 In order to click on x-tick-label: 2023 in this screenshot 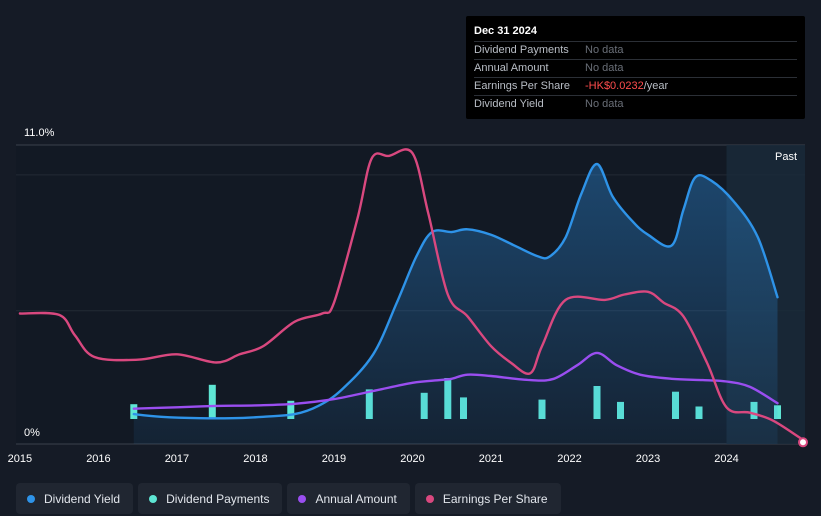, I will do `click(648, 459)`.